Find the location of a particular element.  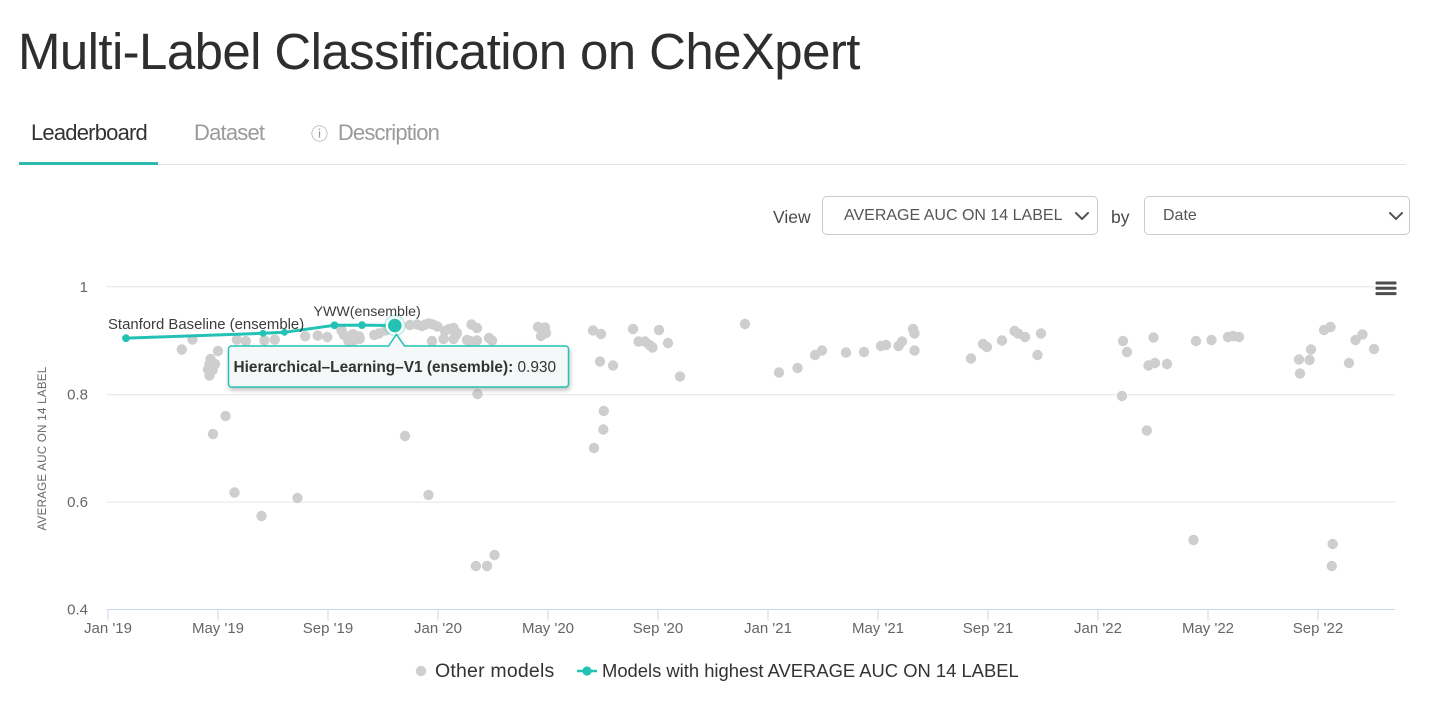

svg-text: Sep '20 is located at coordinates (658, 628).